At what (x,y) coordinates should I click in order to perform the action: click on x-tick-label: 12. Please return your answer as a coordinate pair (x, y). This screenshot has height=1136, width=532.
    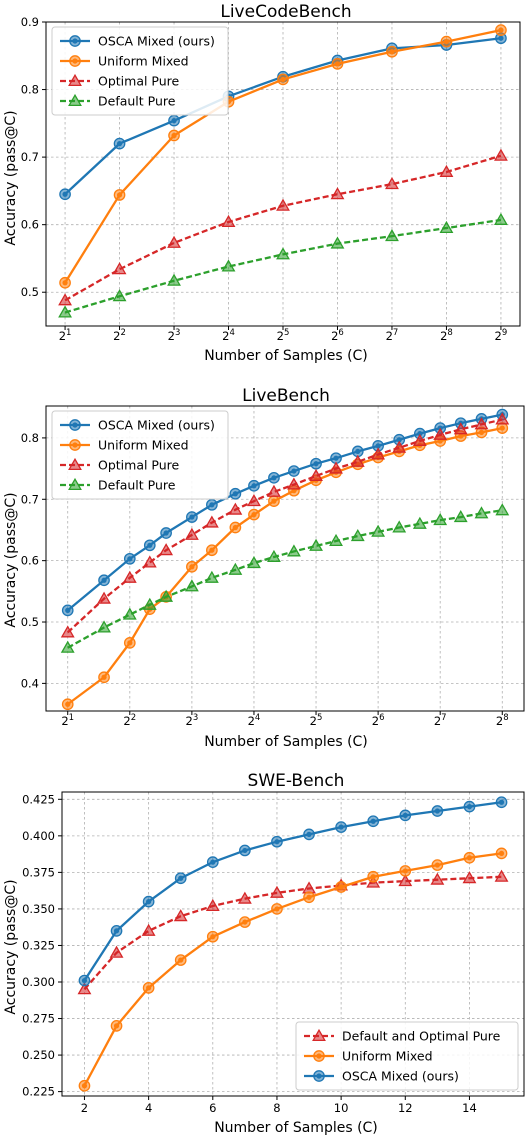
    Looking at the image, I should click on (405, 1108).